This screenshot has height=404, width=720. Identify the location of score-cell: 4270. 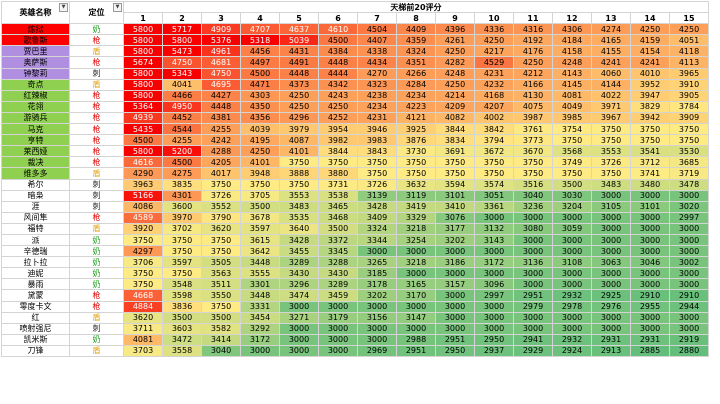
(377, 73).